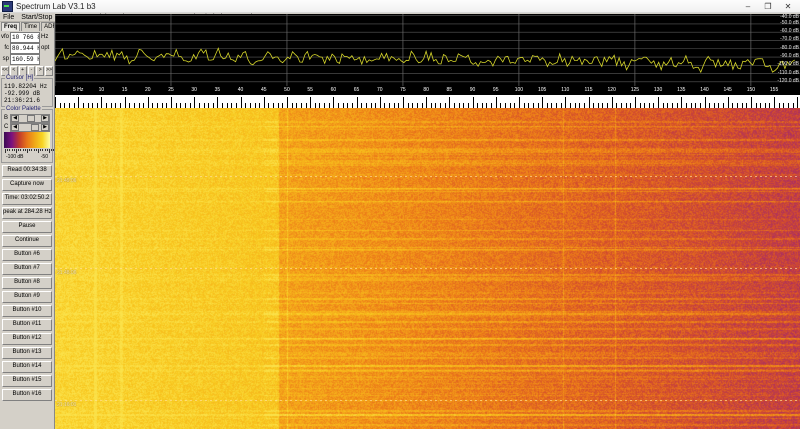  Describe the element at coordinates (789, 39) in the screenshot. I see `db-tick-label: -70.0 dB` at that location.